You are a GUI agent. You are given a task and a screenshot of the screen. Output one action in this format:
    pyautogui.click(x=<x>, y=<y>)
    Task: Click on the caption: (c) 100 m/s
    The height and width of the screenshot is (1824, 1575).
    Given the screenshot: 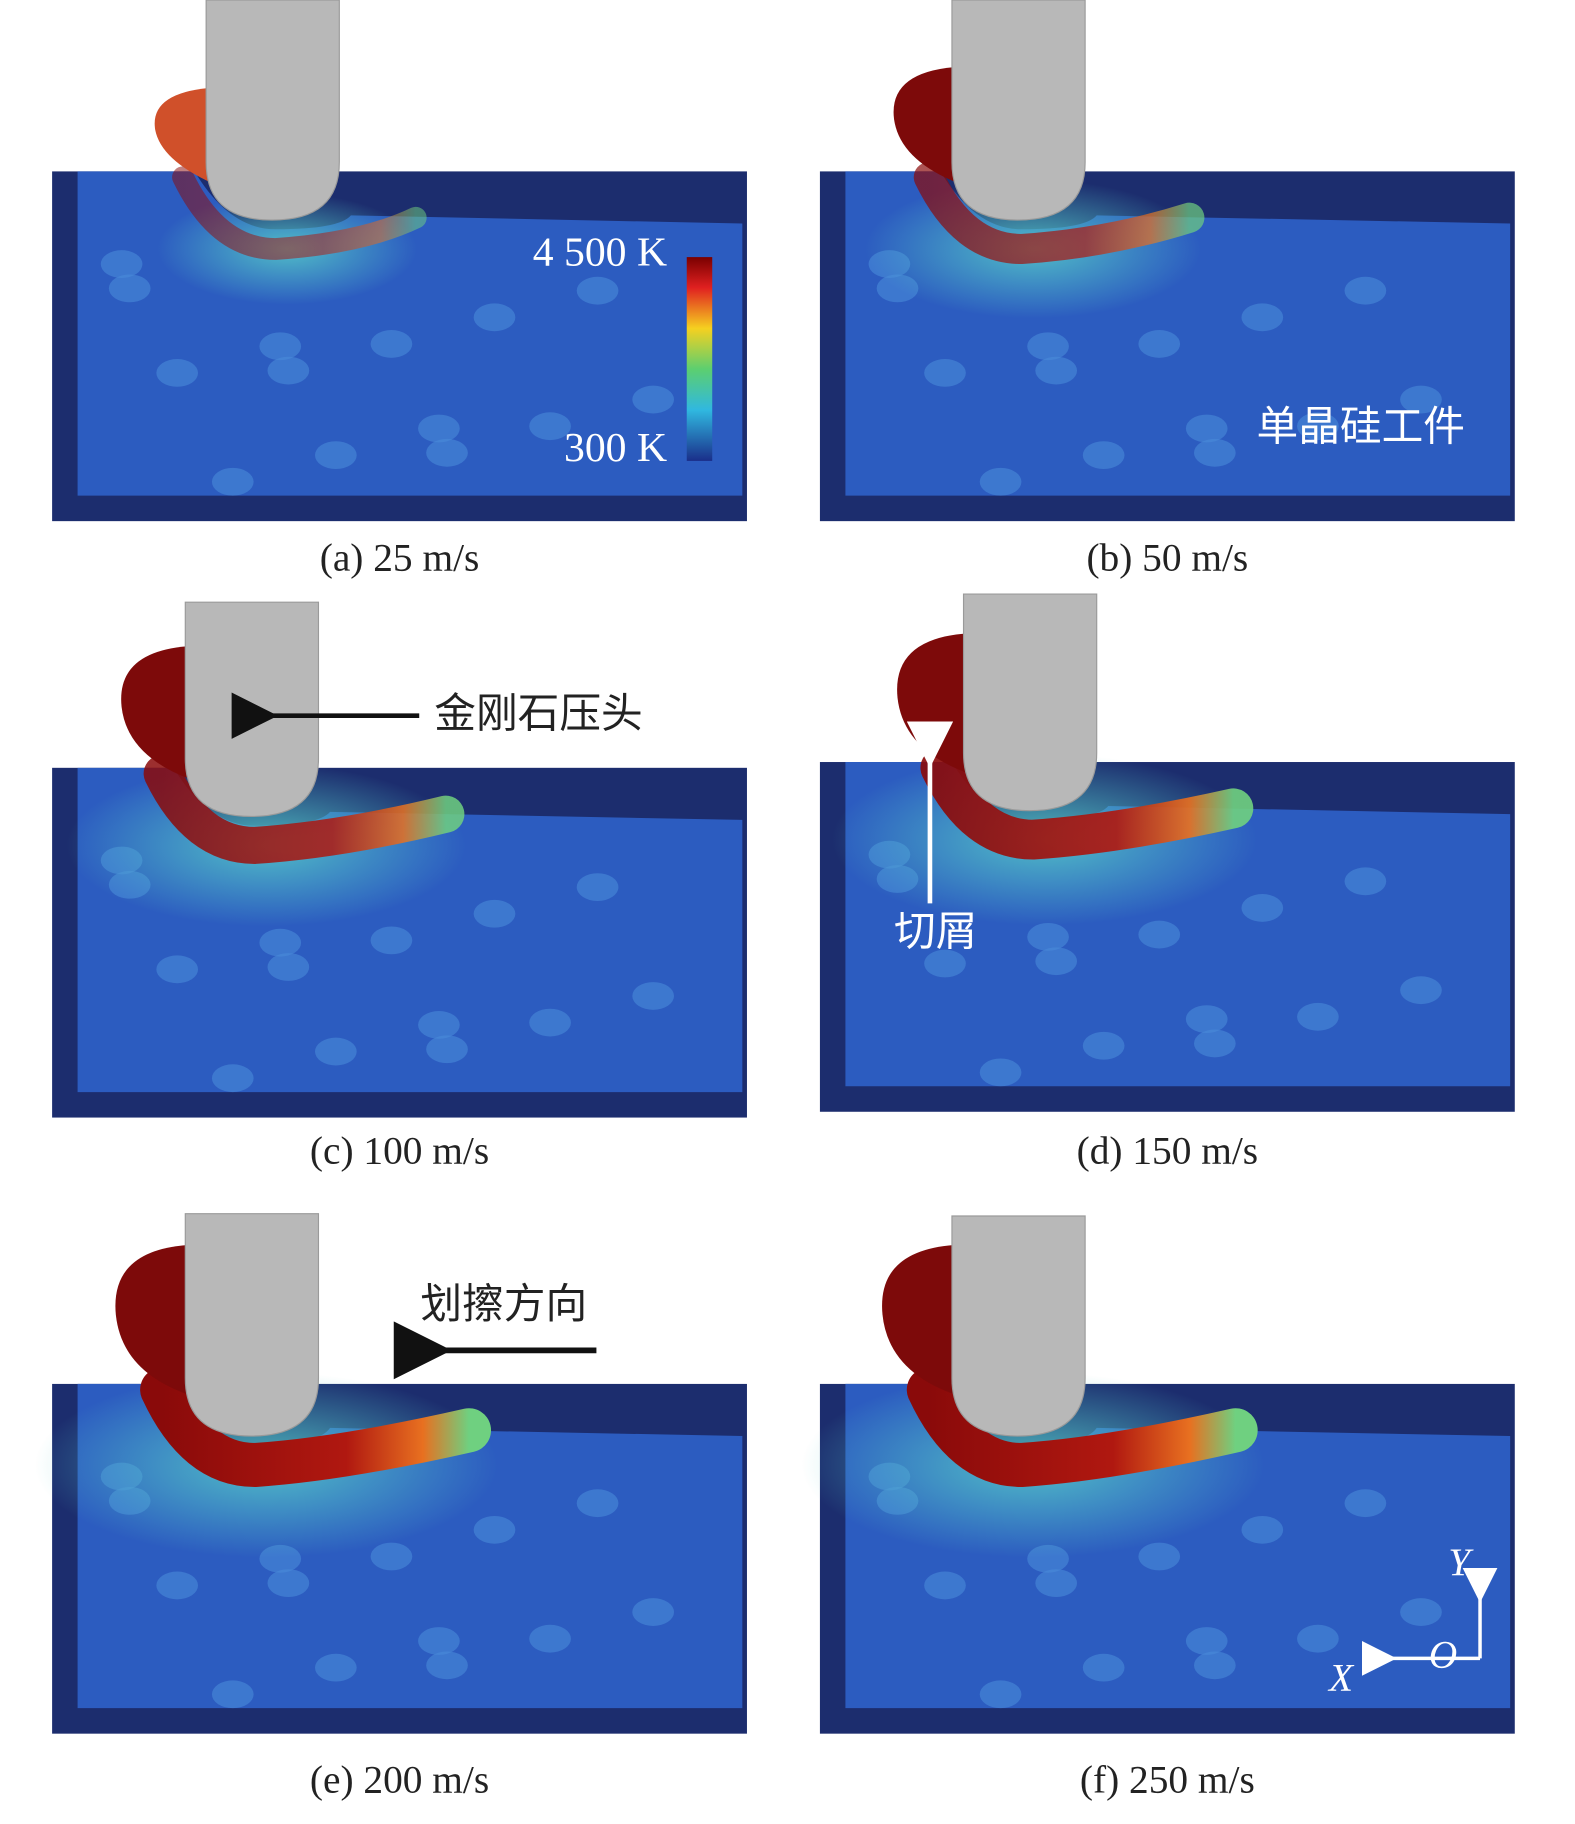 What is the action you would take?
    pyautogui.click(x=399, y=1151)
    